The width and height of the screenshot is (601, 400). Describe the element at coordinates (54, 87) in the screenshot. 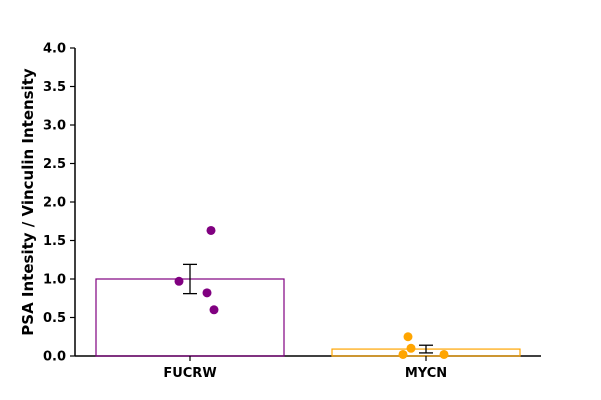

I see `y-tick-label-7: 3.5` at that location.